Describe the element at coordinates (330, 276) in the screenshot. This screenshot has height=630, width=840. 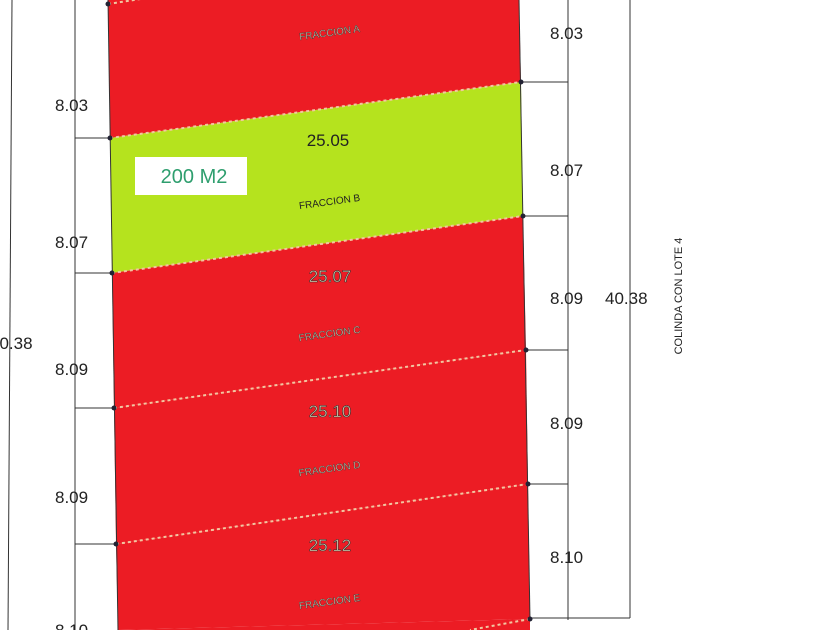
I see `lot-c-length: 25.07` at that location.